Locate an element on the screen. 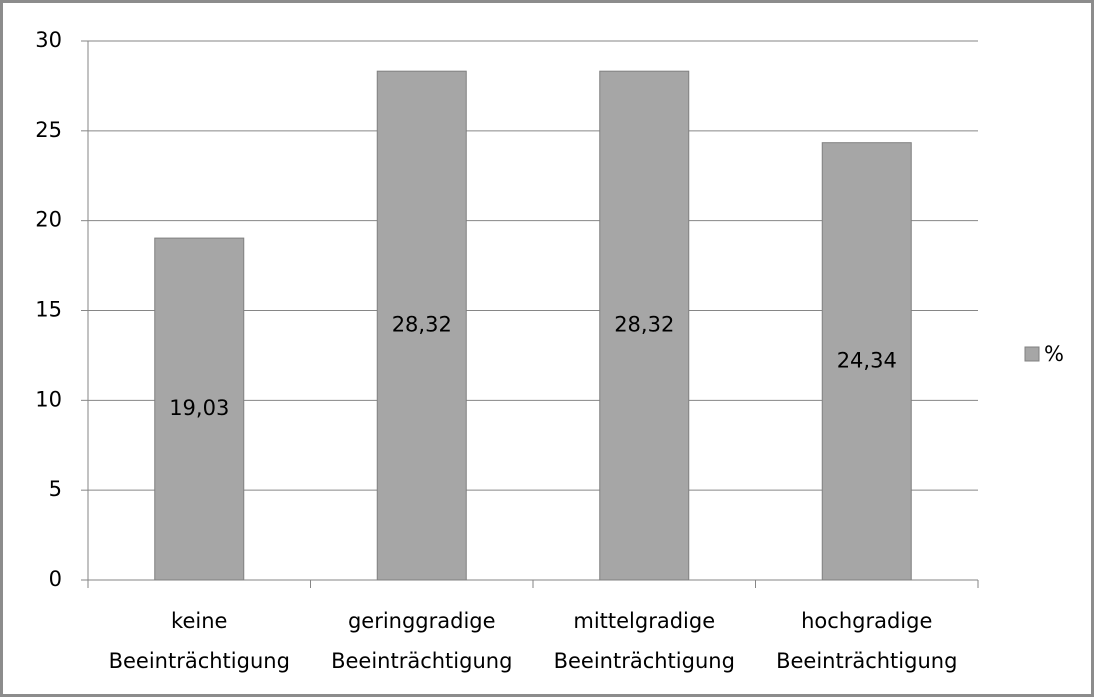 The height and width of the screenshot is (697, 1094). x-tick-label-line: hochgradige is located at coordinates (866, 621).